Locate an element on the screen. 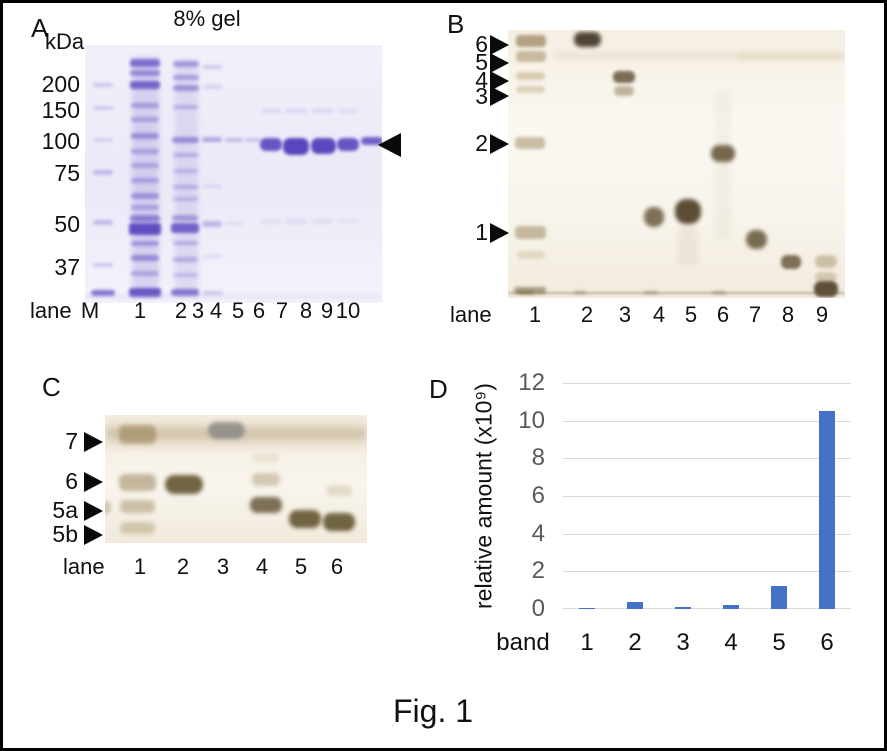 The width and height of the screenshot is (887, 751). band-label-5: 5 is located at coordinates (481, 62).